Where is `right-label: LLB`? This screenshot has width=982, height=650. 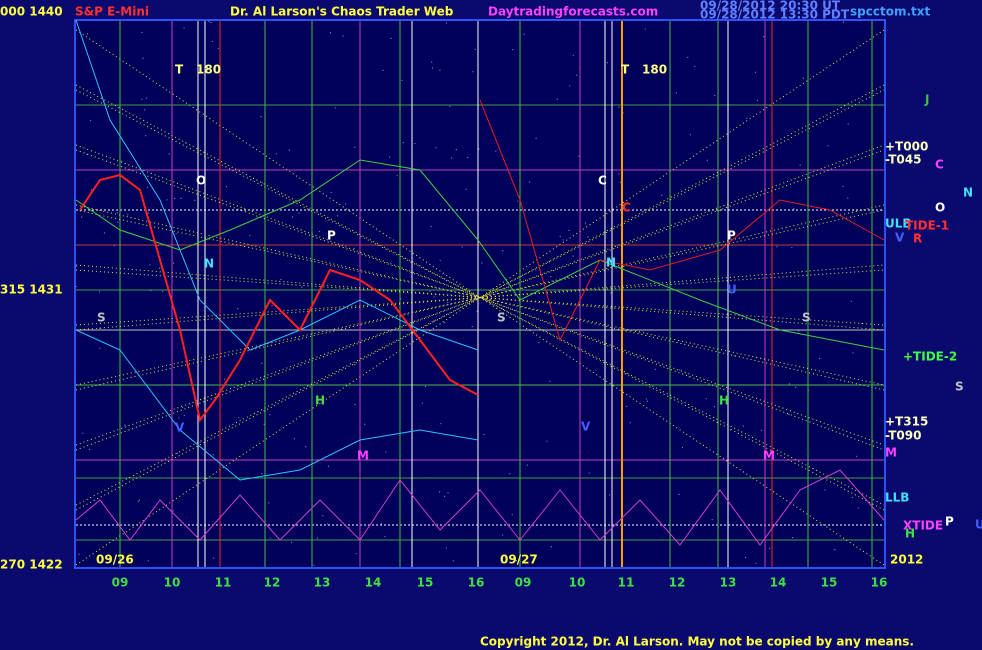 right-label: LLB is located at coordinates (897, 498).